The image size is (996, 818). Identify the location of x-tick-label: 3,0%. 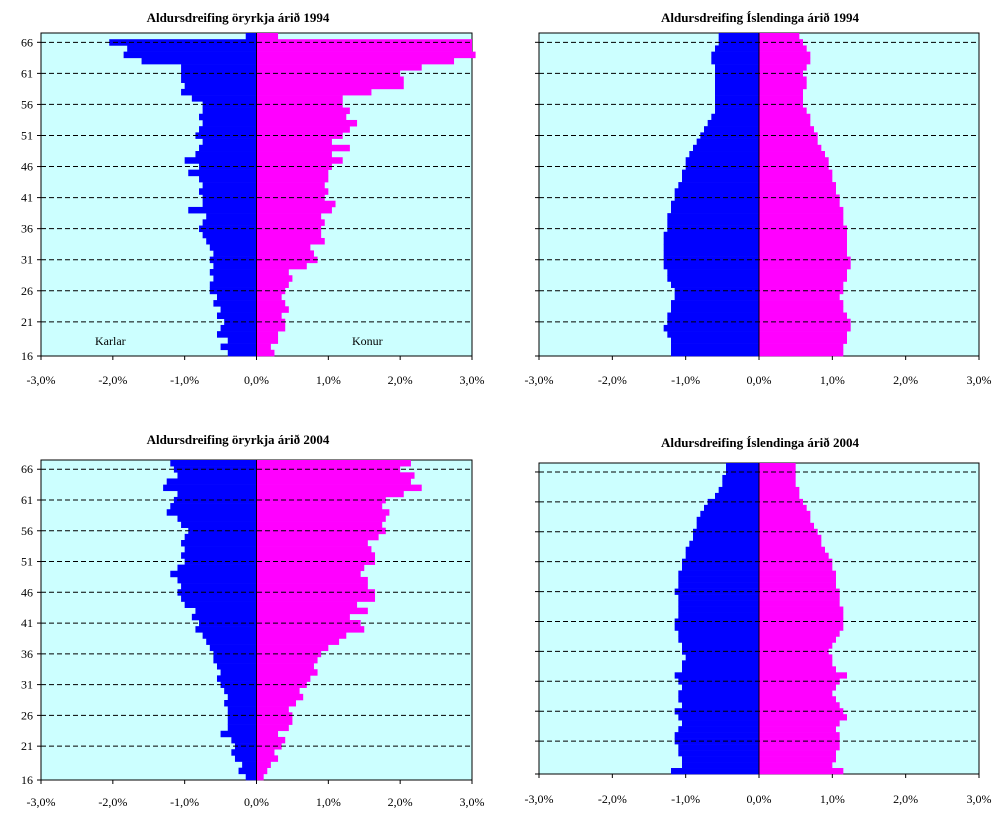
(472, 380).